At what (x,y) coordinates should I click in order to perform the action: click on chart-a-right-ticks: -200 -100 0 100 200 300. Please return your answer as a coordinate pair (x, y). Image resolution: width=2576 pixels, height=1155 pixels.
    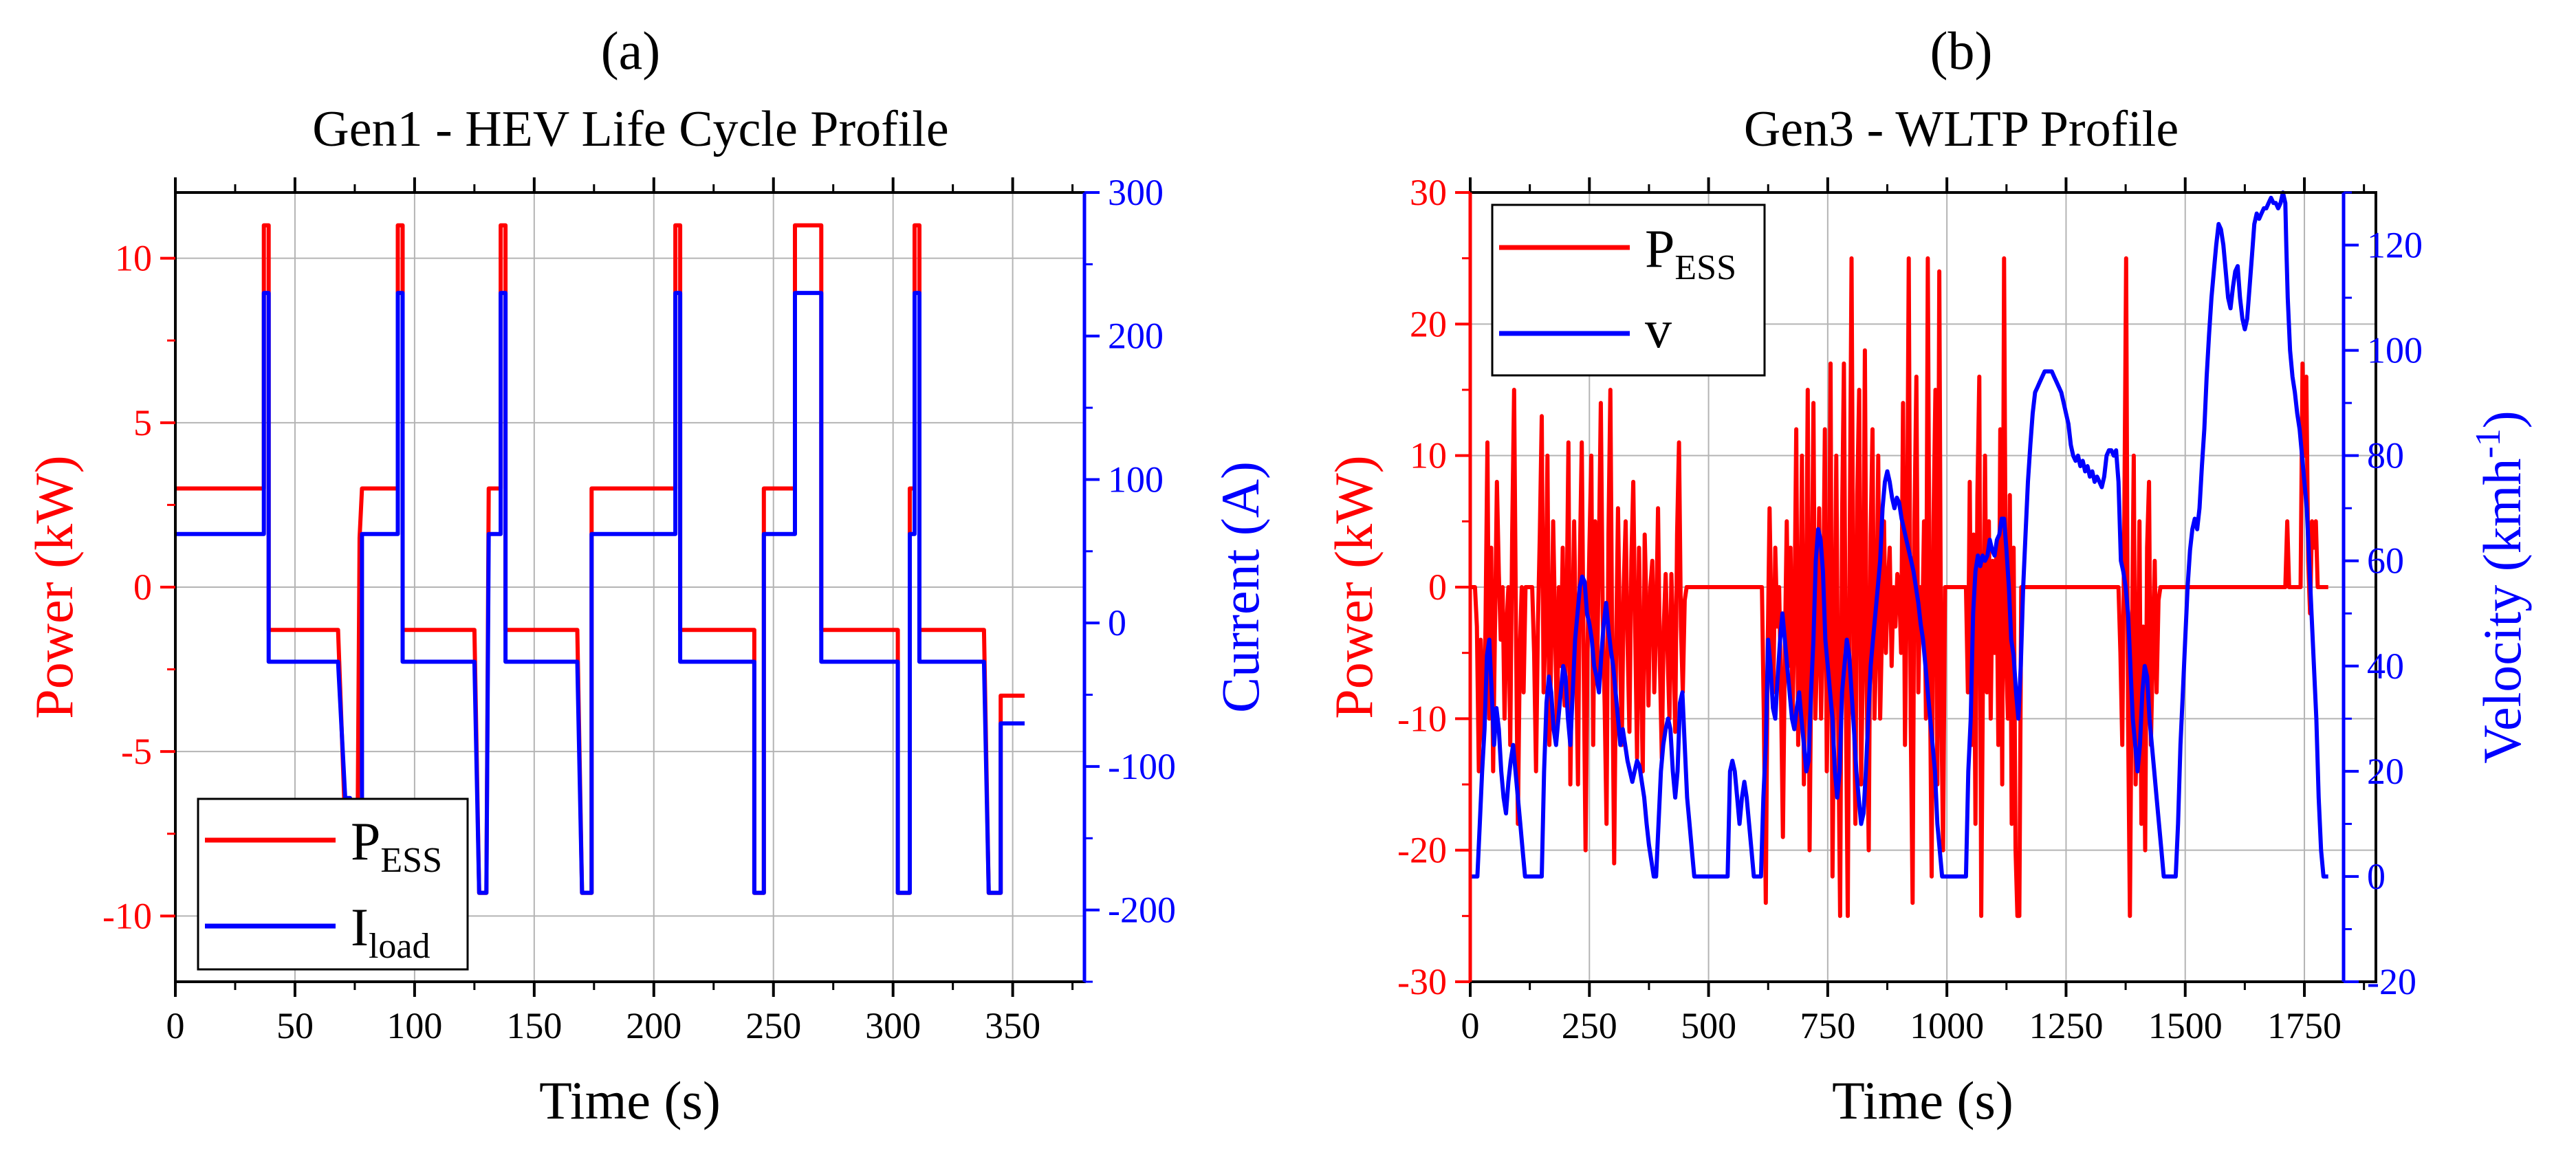
    Looking at the image, I should click on (1130, 577).